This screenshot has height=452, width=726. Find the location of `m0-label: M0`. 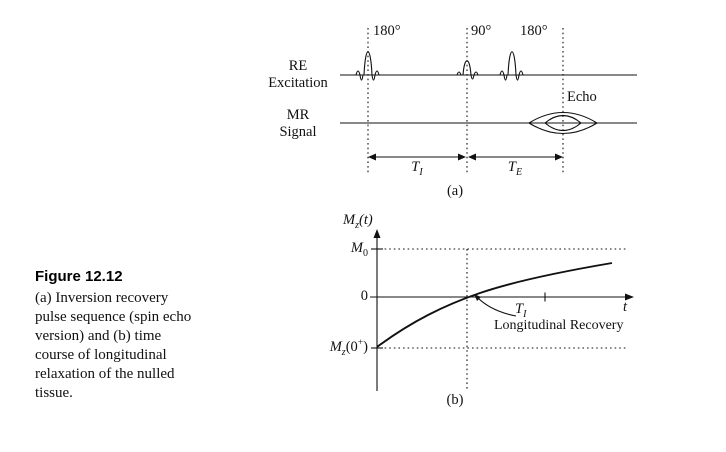

m0-label: M0 is located at coordinates (359, 249).